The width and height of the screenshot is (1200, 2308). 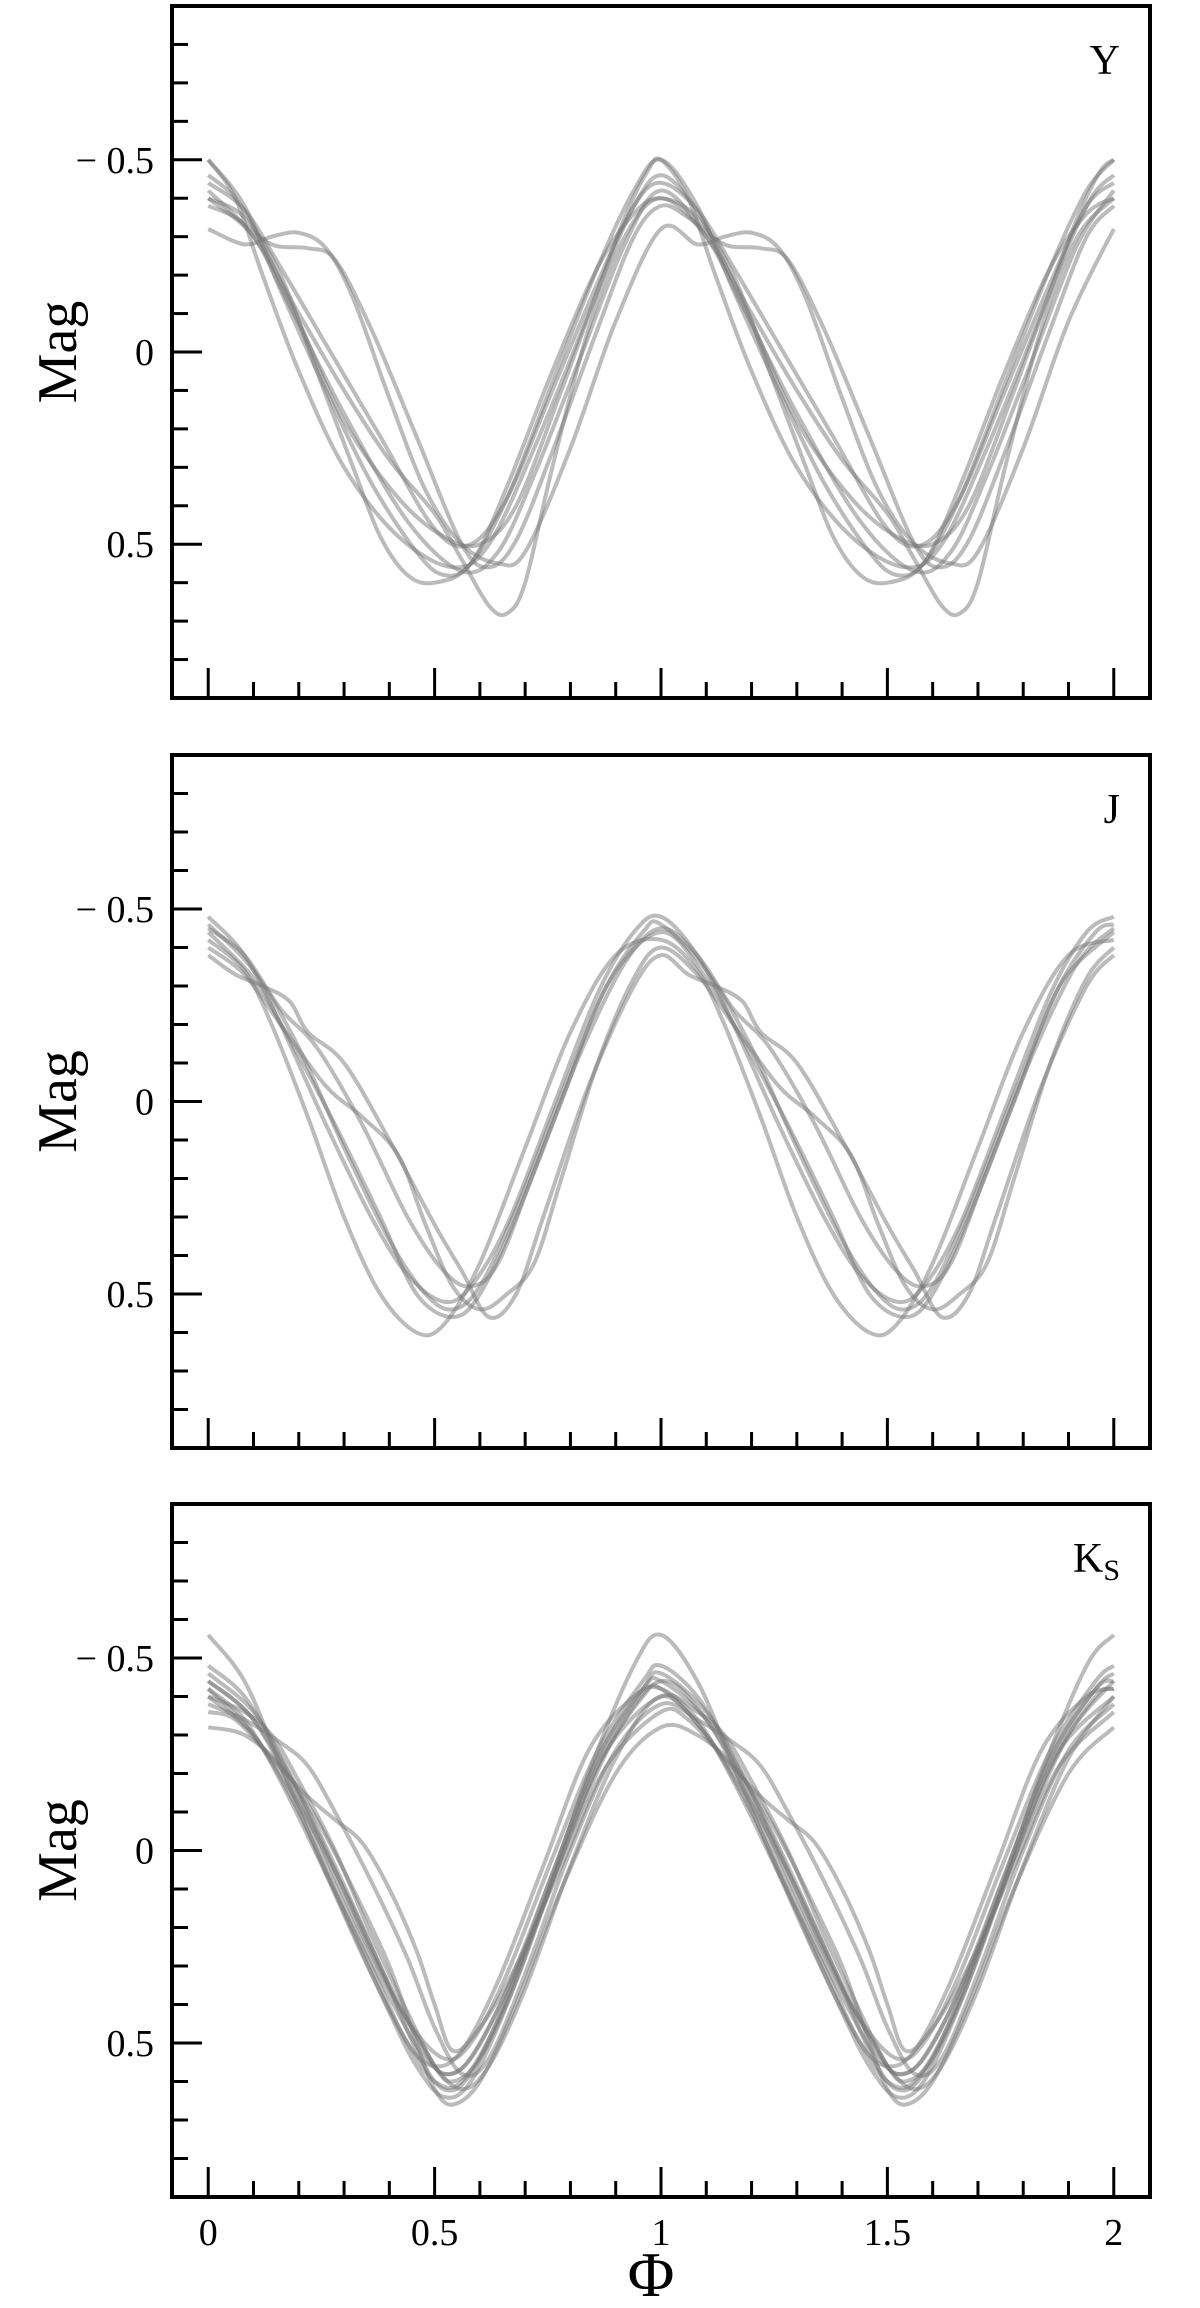 I want to click on x-axis-label: Φ, so click(x=651, y=2273).